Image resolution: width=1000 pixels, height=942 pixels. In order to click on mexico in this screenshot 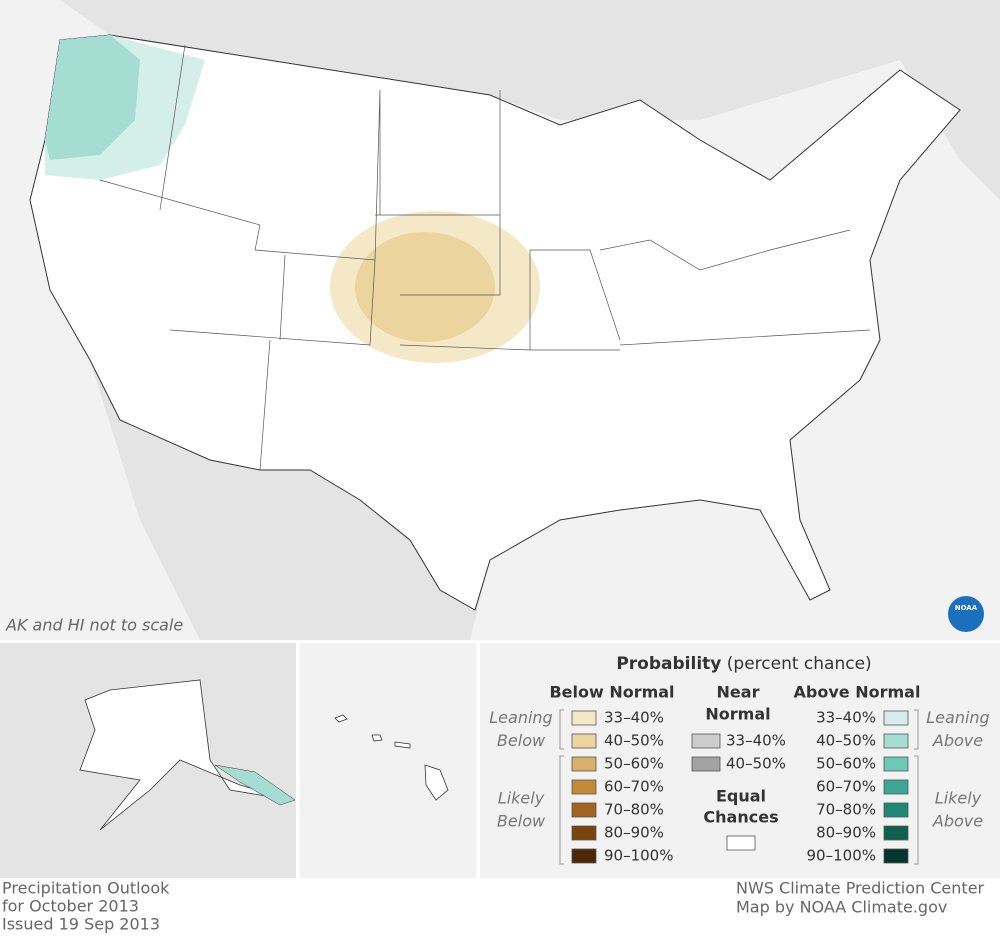, I will do `click(290, 500)`.